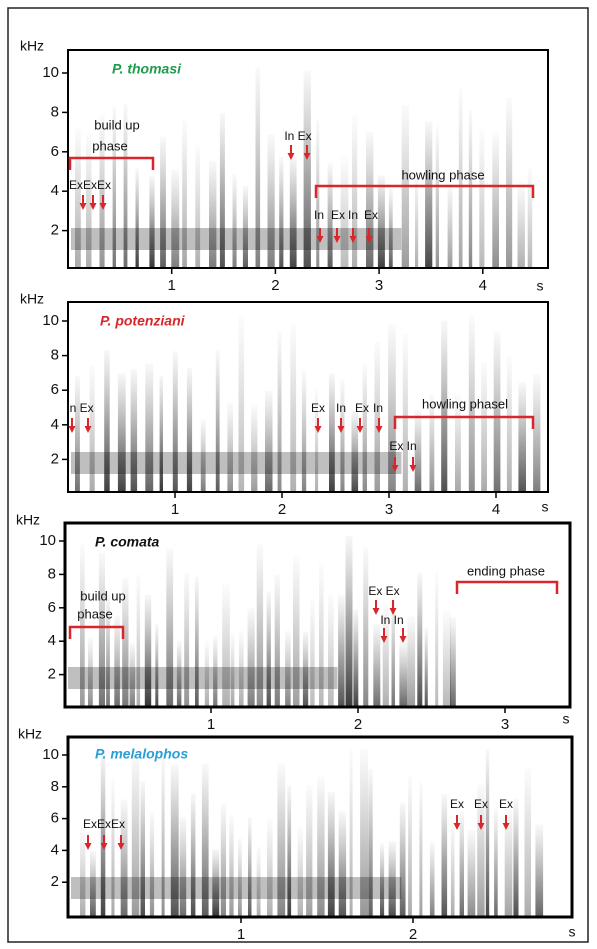  I want to click on y-tick-label: 2, so click(55, 230).